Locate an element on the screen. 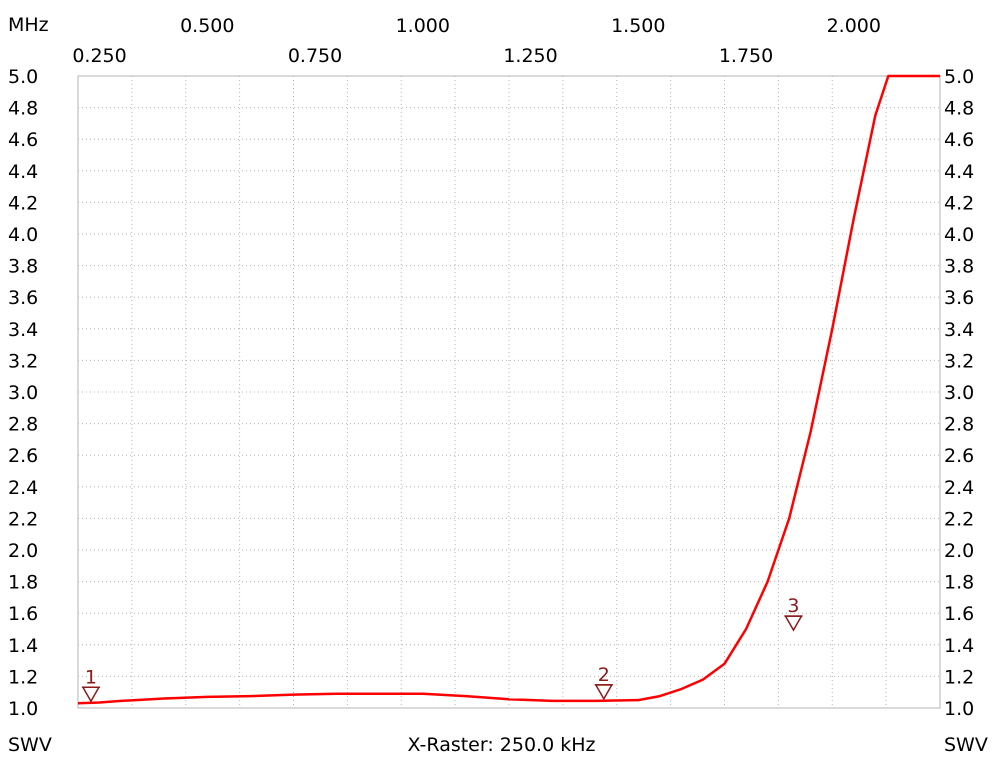 Image resolution: width=1003 pixels, height=758 pixels. y-axis-name-right: SWV is located at coordinates (966, 745).